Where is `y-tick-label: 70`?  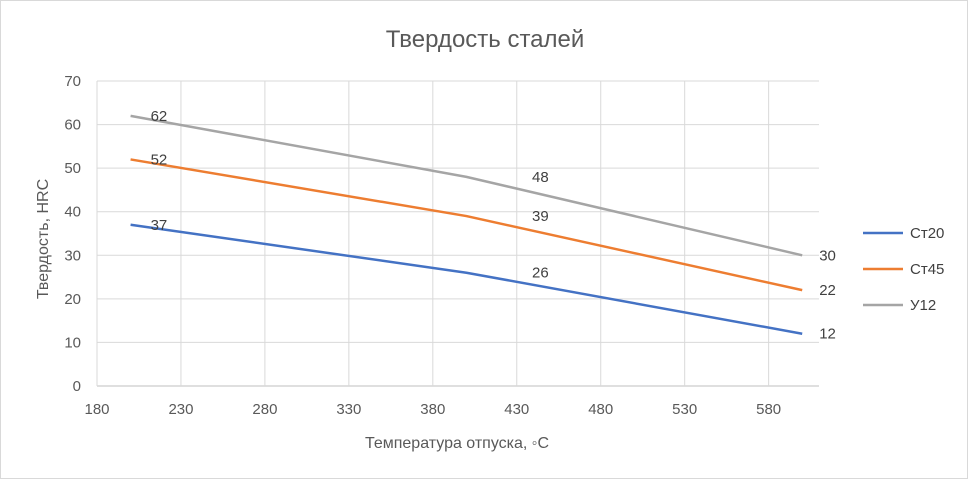 y-tick-label: 70 is located at coordinates (72, 81).